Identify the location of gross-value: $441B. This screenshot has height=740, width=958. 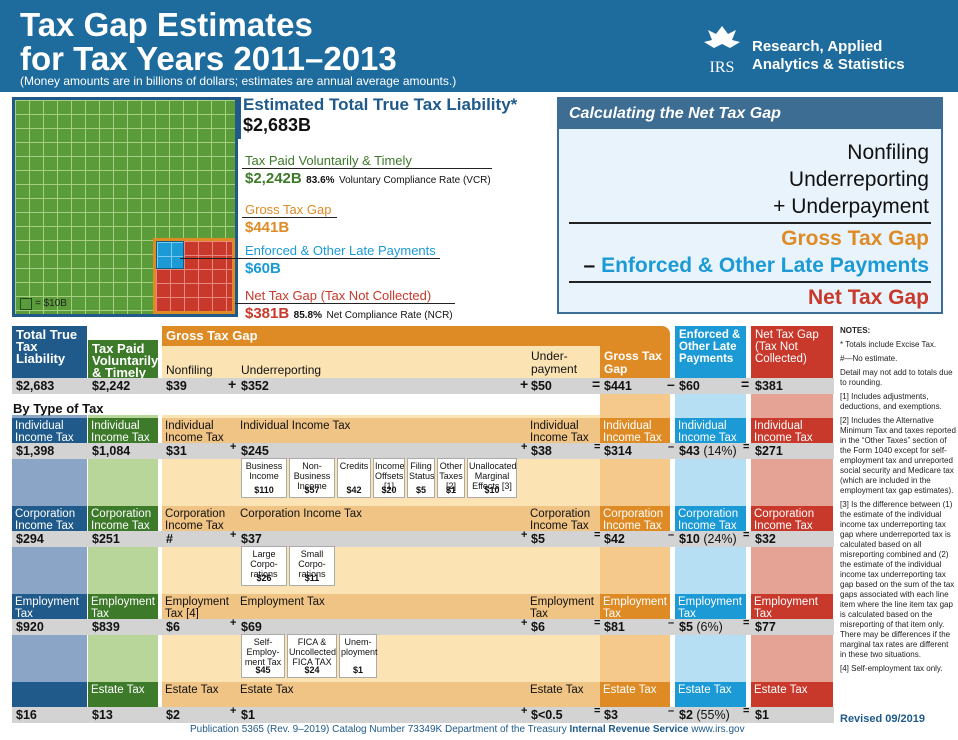
(267, 227).